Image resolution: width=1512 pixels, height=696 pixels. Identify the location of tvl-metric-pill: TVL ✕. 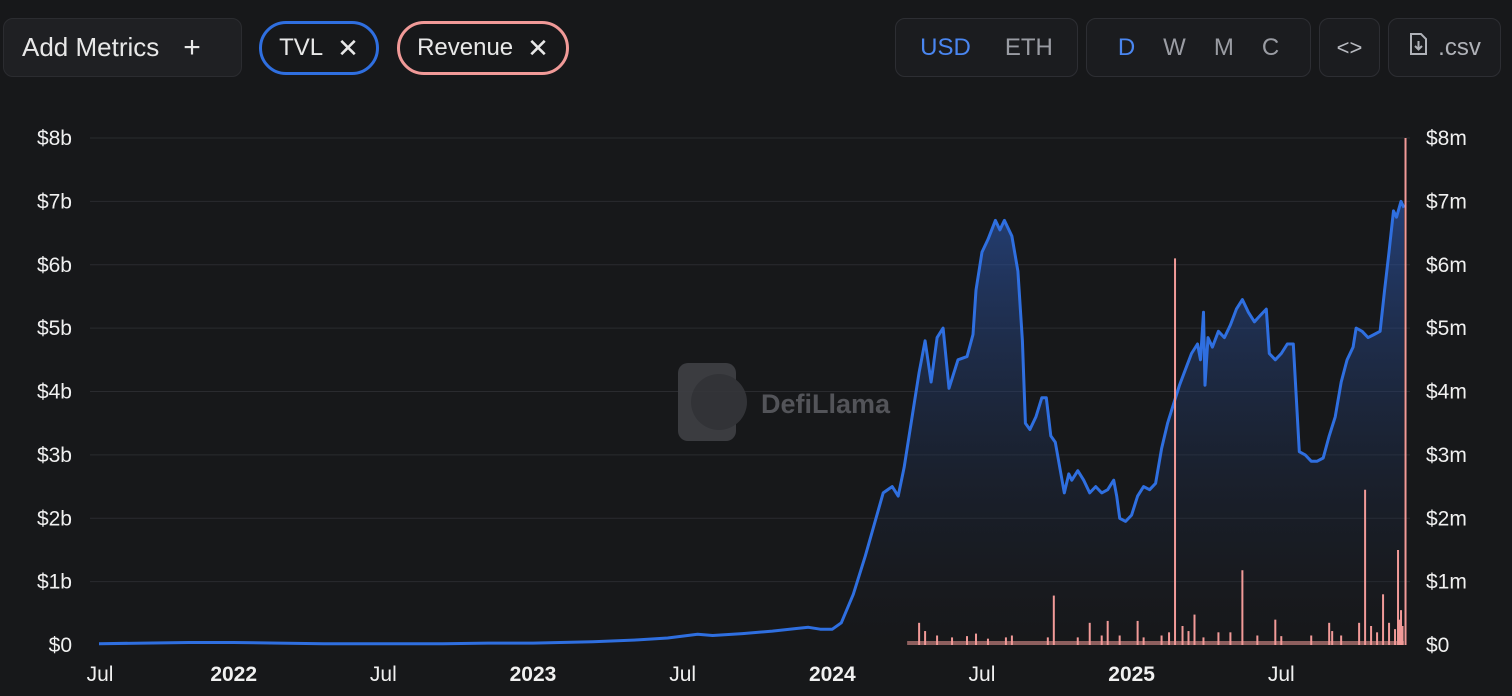
(319, 48).